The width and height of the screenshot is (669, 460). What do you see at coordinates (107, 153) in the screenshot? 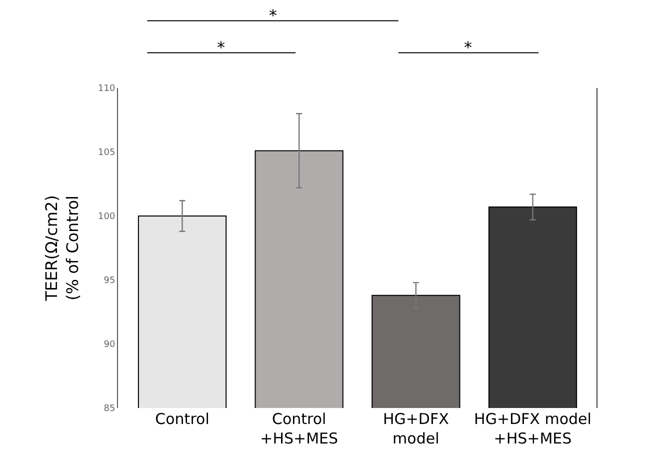
I see `y-tick-label: 105` at bounding box center [107, 153].